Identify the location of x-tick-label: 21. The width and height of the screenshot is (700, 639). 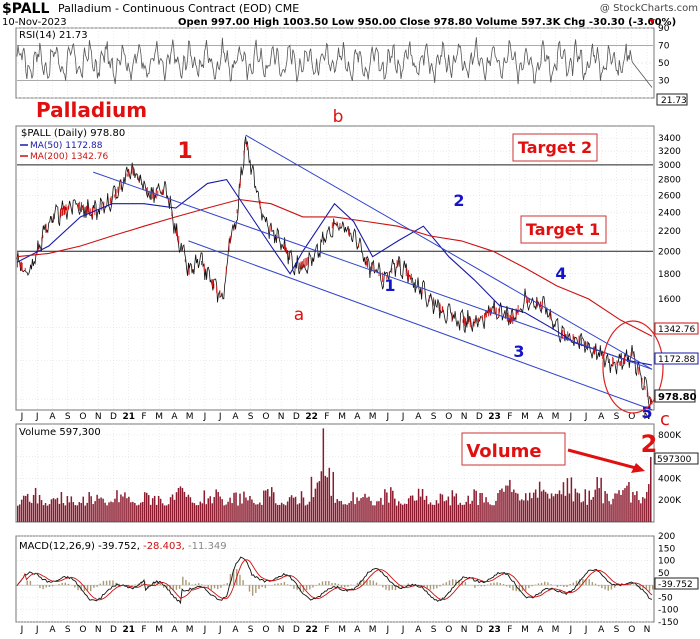
(128, 417).